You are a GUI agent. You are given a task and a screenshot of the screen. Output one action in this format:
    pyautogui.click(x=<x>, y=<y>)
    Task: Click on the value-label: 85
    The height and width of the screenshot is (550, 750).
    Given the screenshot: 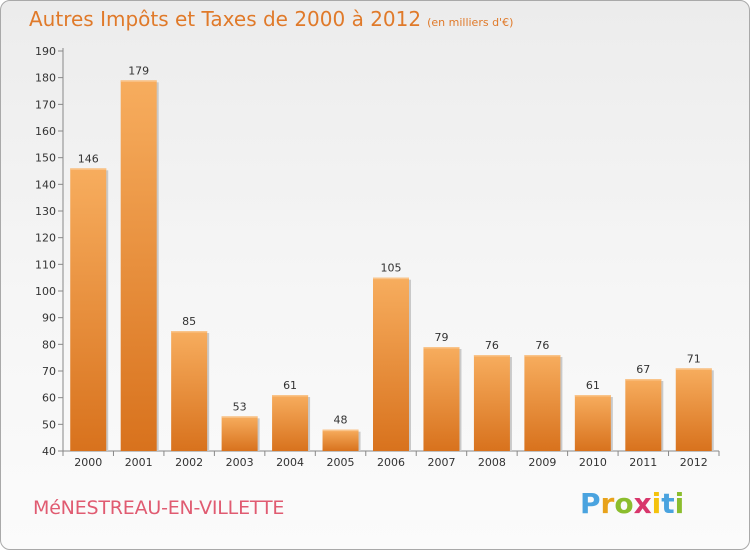 What is the action you would take?
    pyautogui.click(x=189, y=321)
    